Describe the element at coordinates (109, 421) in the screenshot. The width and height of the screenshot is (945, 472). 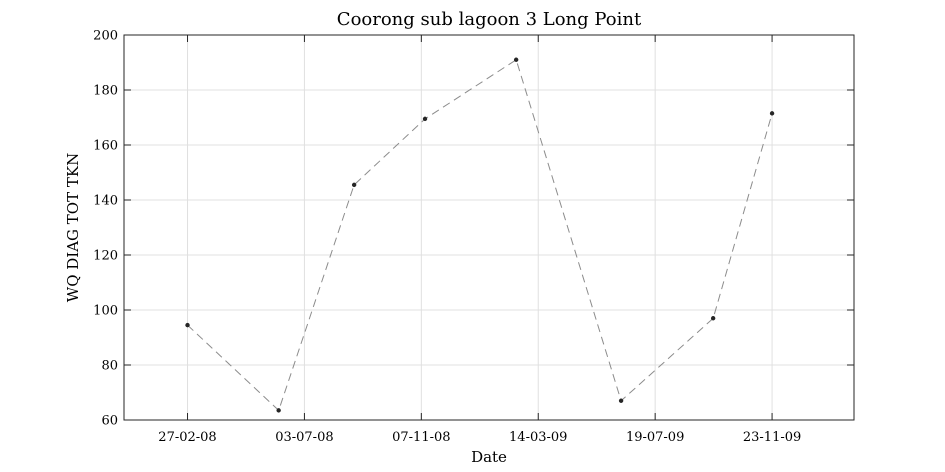
I see `y-tick-label: 60` at that location.